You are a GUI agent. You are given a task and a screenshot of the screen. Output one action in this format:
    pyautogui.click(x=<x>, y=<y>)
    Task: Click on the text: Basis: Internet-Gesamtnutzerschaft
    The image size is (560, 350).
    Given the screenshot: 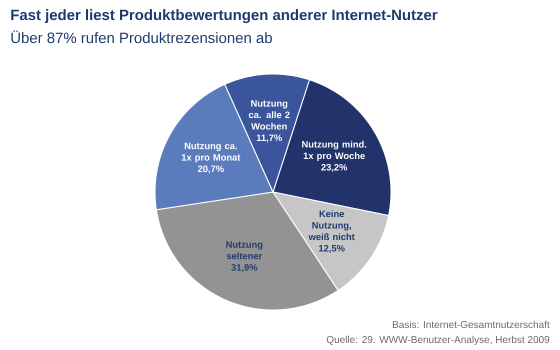 What is the action you would take?
    pyautogui.click(x=471, y=324)
    